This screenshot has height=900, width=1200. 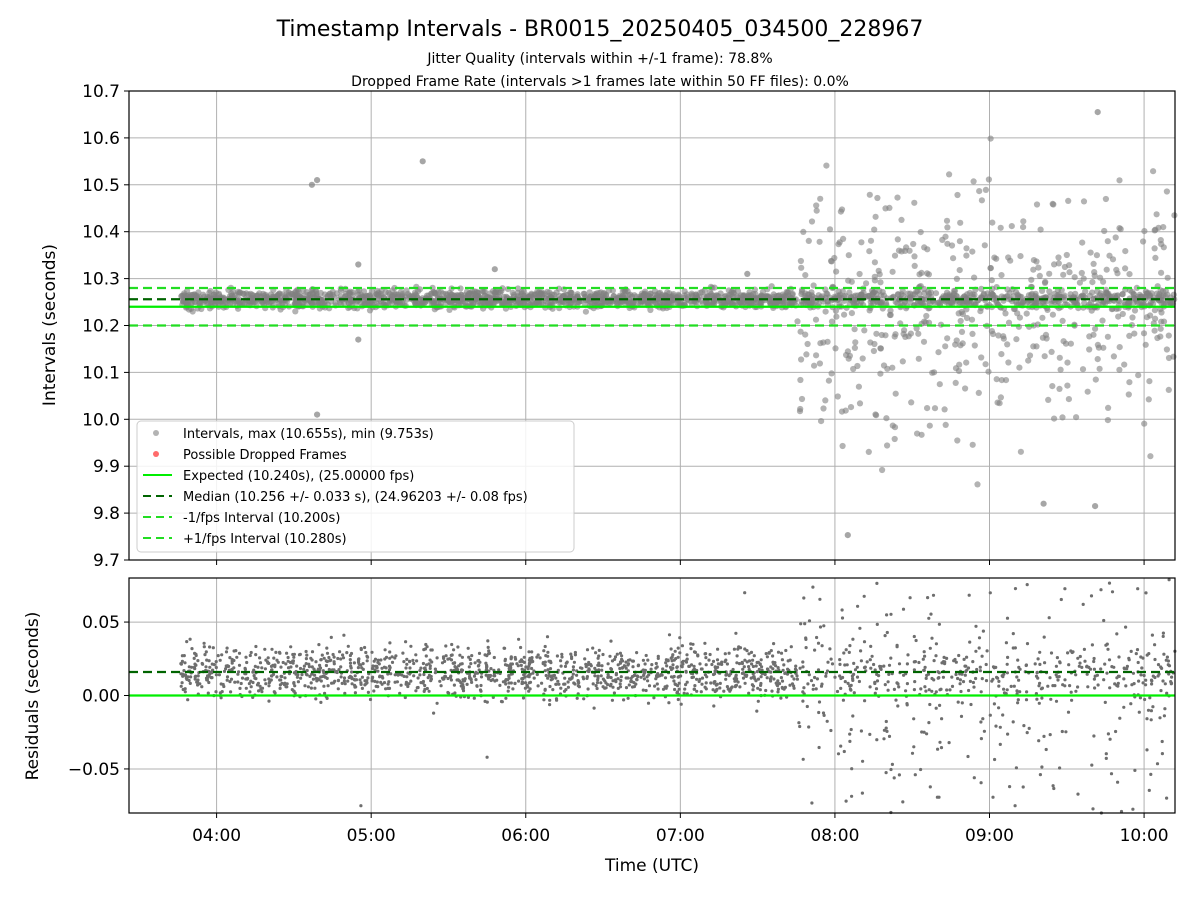 I want to click on bottom-y-ticks: −0.050.000.05, so click(x=98, y=696).